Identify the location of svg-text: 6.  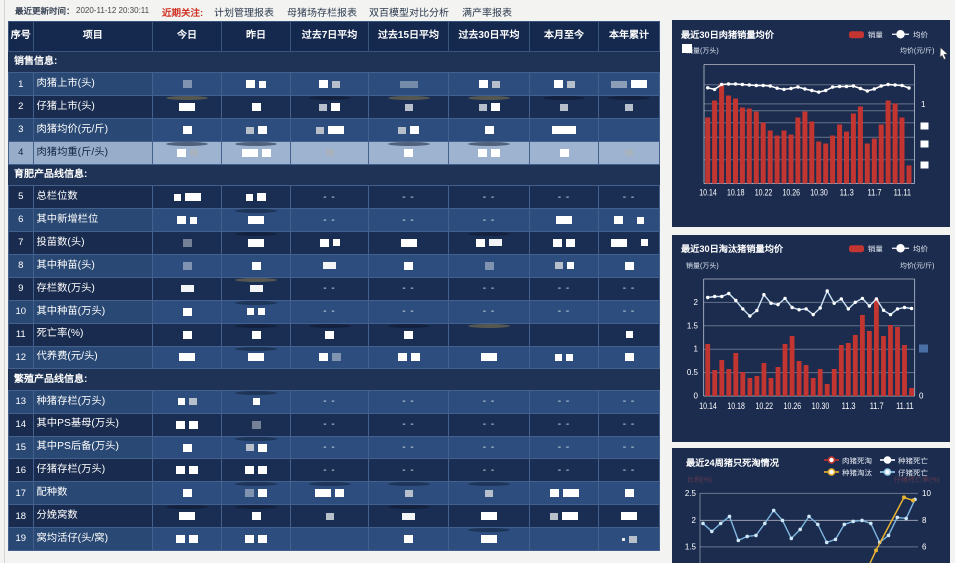
(924, 546).